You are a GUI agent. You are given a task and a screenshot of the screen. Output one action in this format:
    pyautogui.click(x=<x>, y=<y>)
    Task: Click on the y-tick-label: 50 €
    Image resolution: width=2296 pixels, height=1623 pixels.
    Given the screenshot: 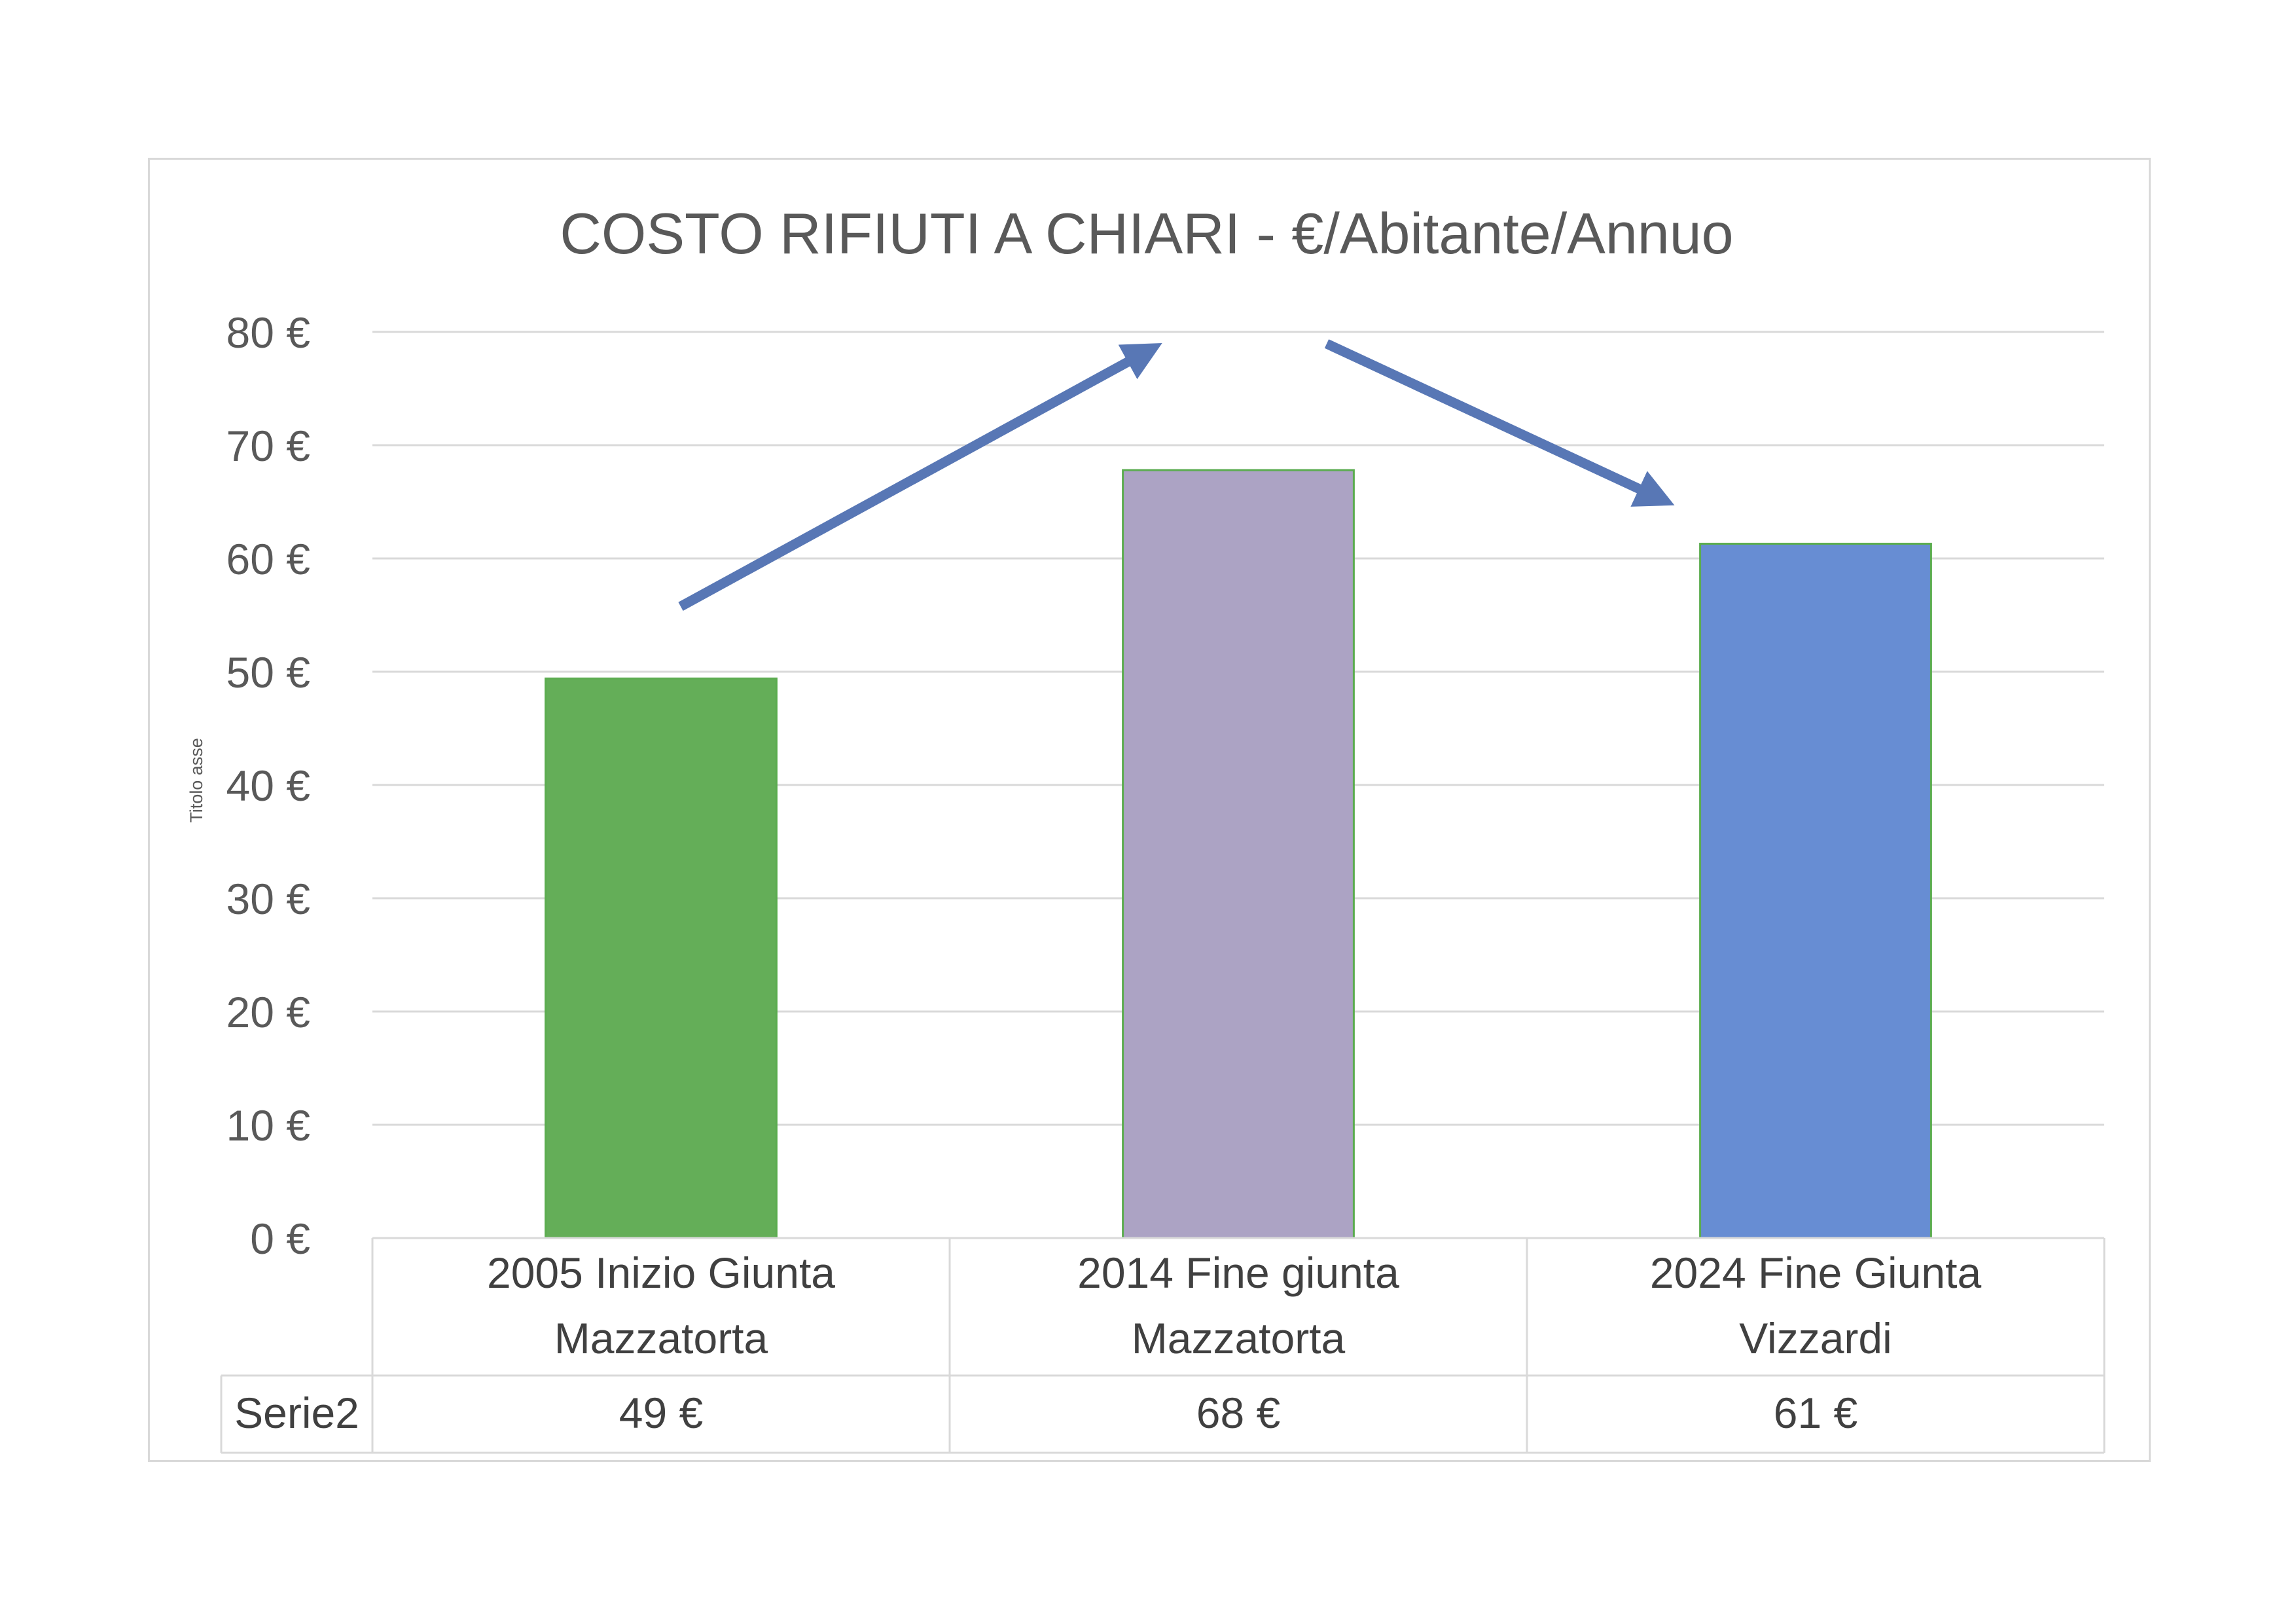 What is the action you would take?
    pyautogui.click(x=268, y=672)
    